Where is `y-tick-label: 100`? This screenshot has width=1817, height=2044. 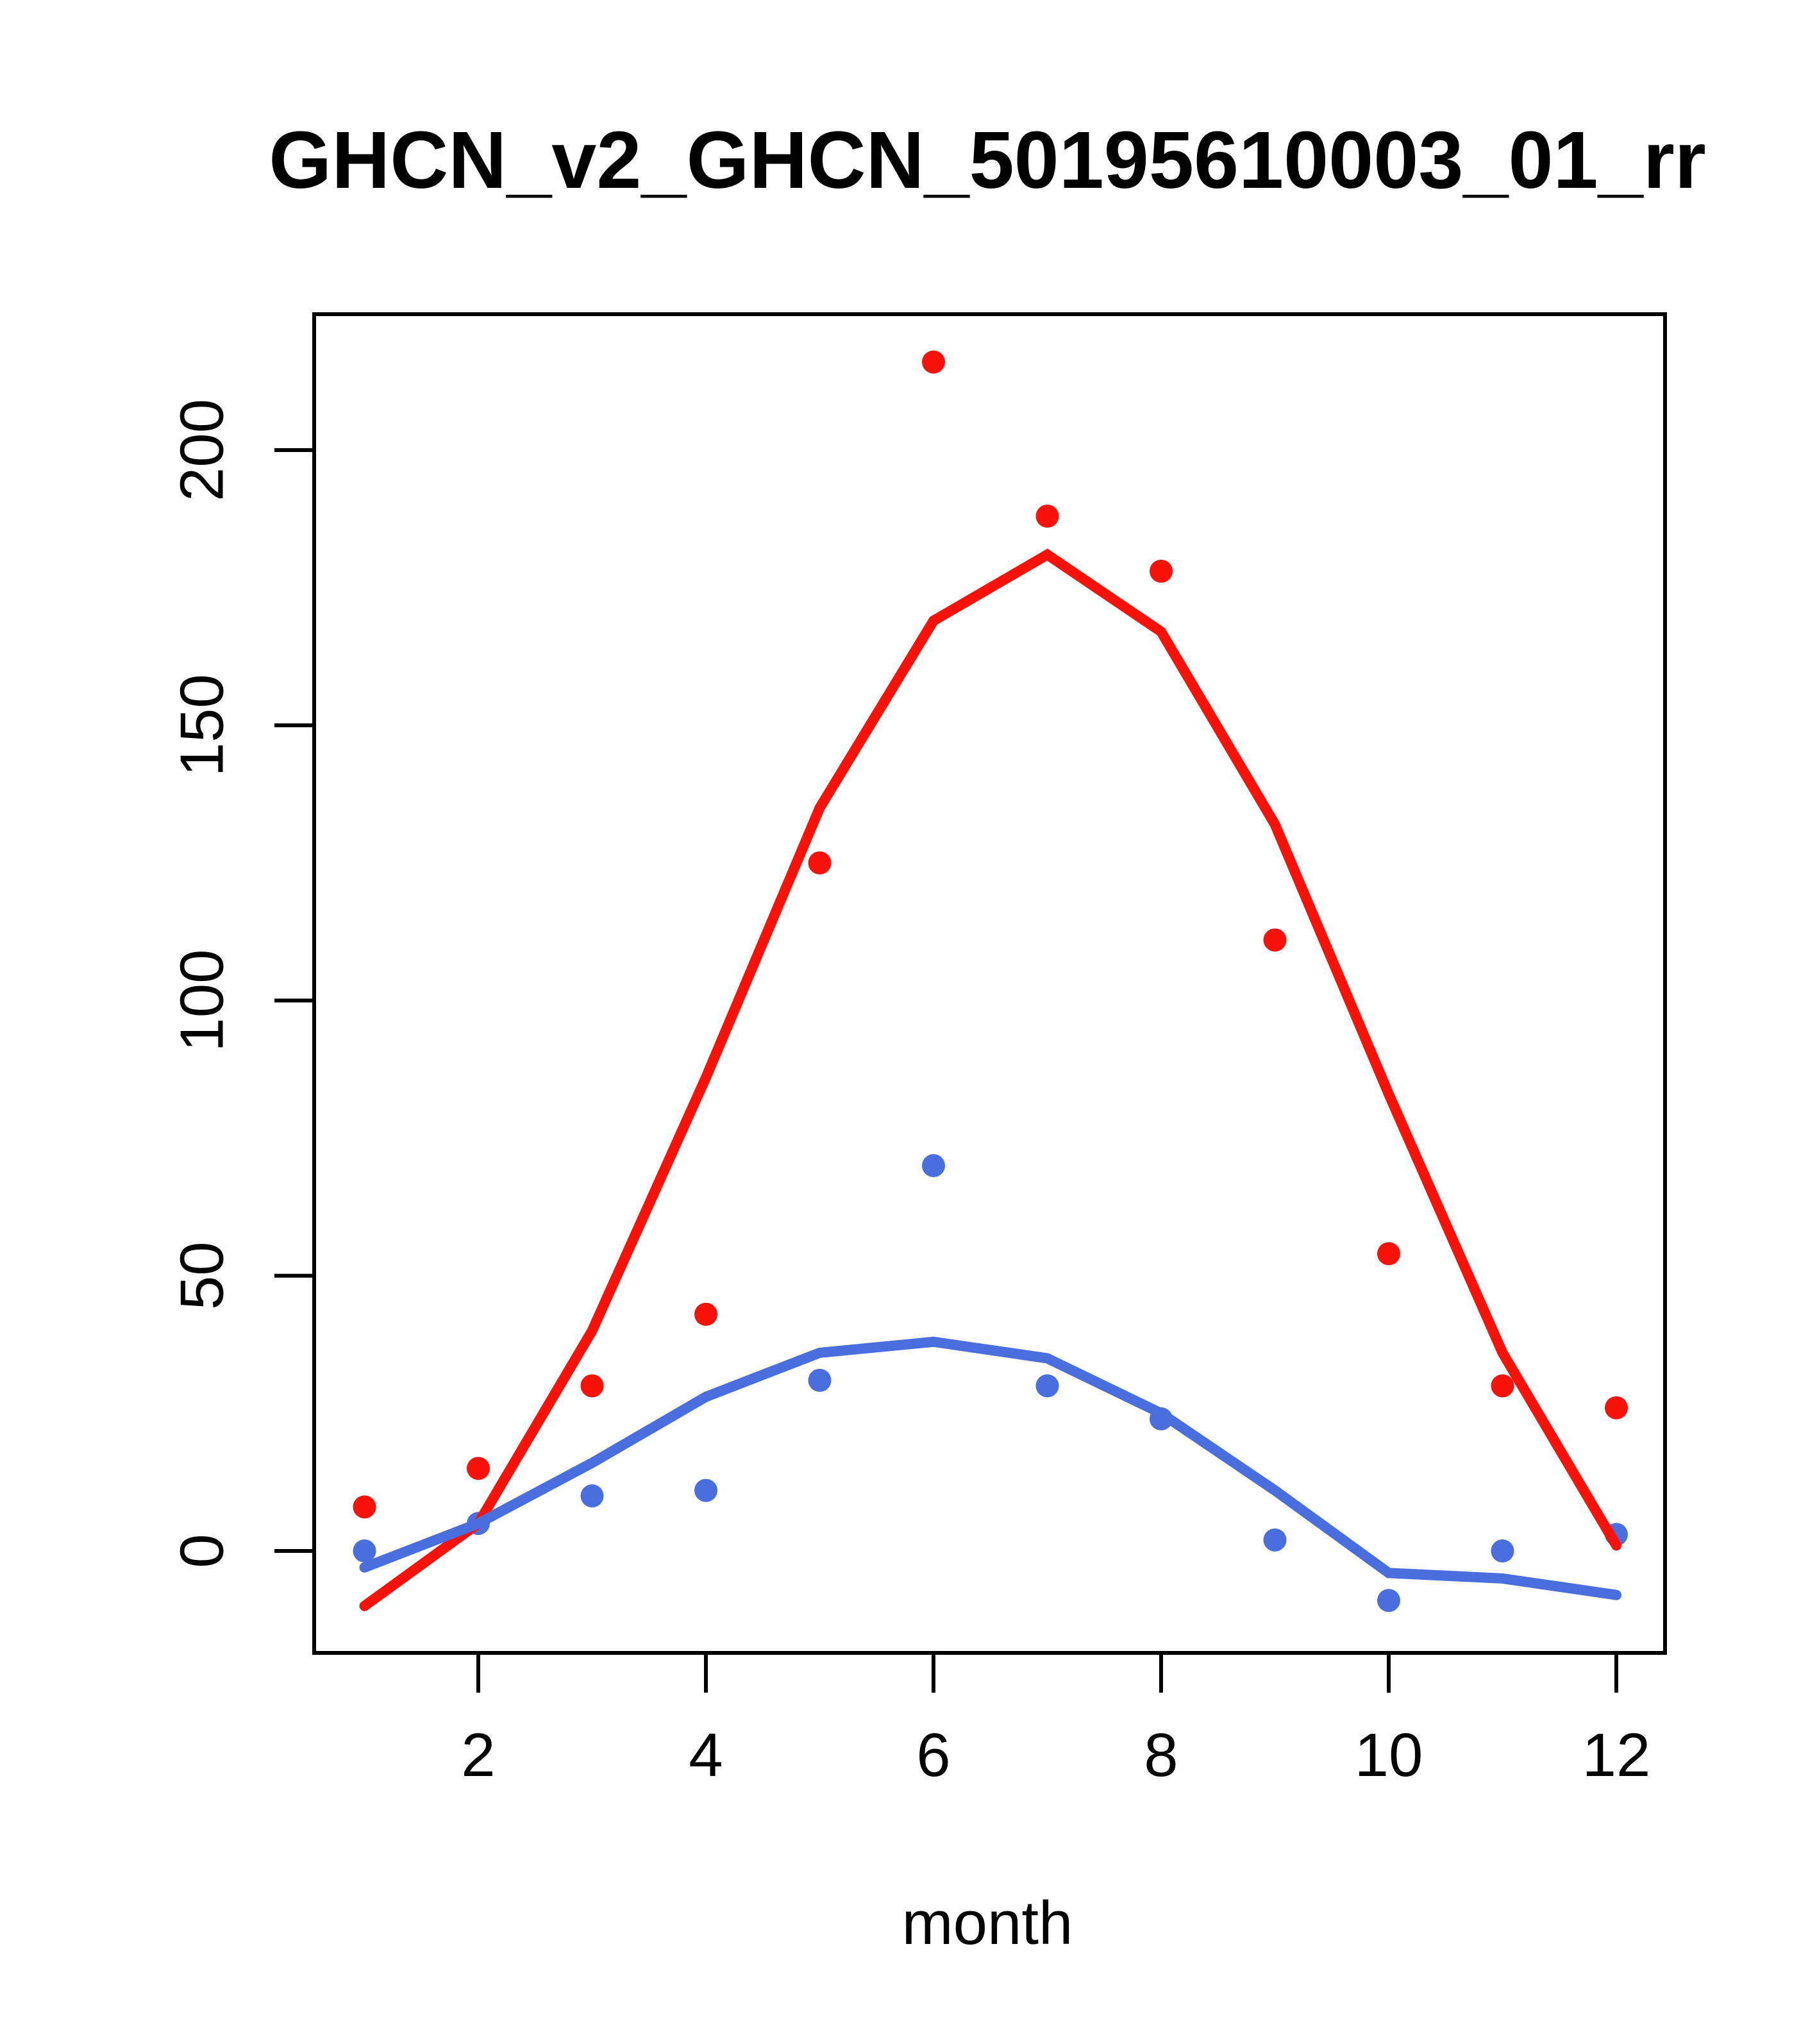
y-tick-label: 100 is located at coordinates (202, 1000).